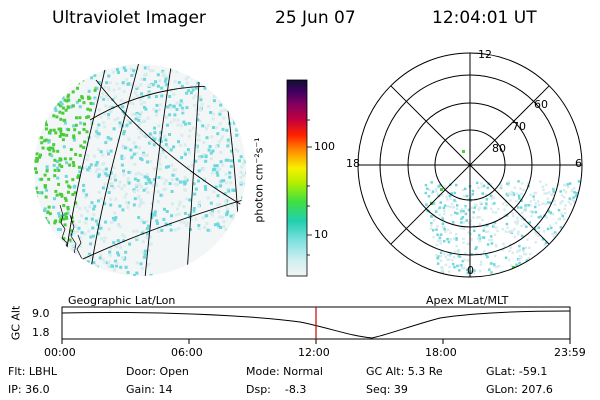  I want to click on mlat-label-60: 60, so click(541, 104).